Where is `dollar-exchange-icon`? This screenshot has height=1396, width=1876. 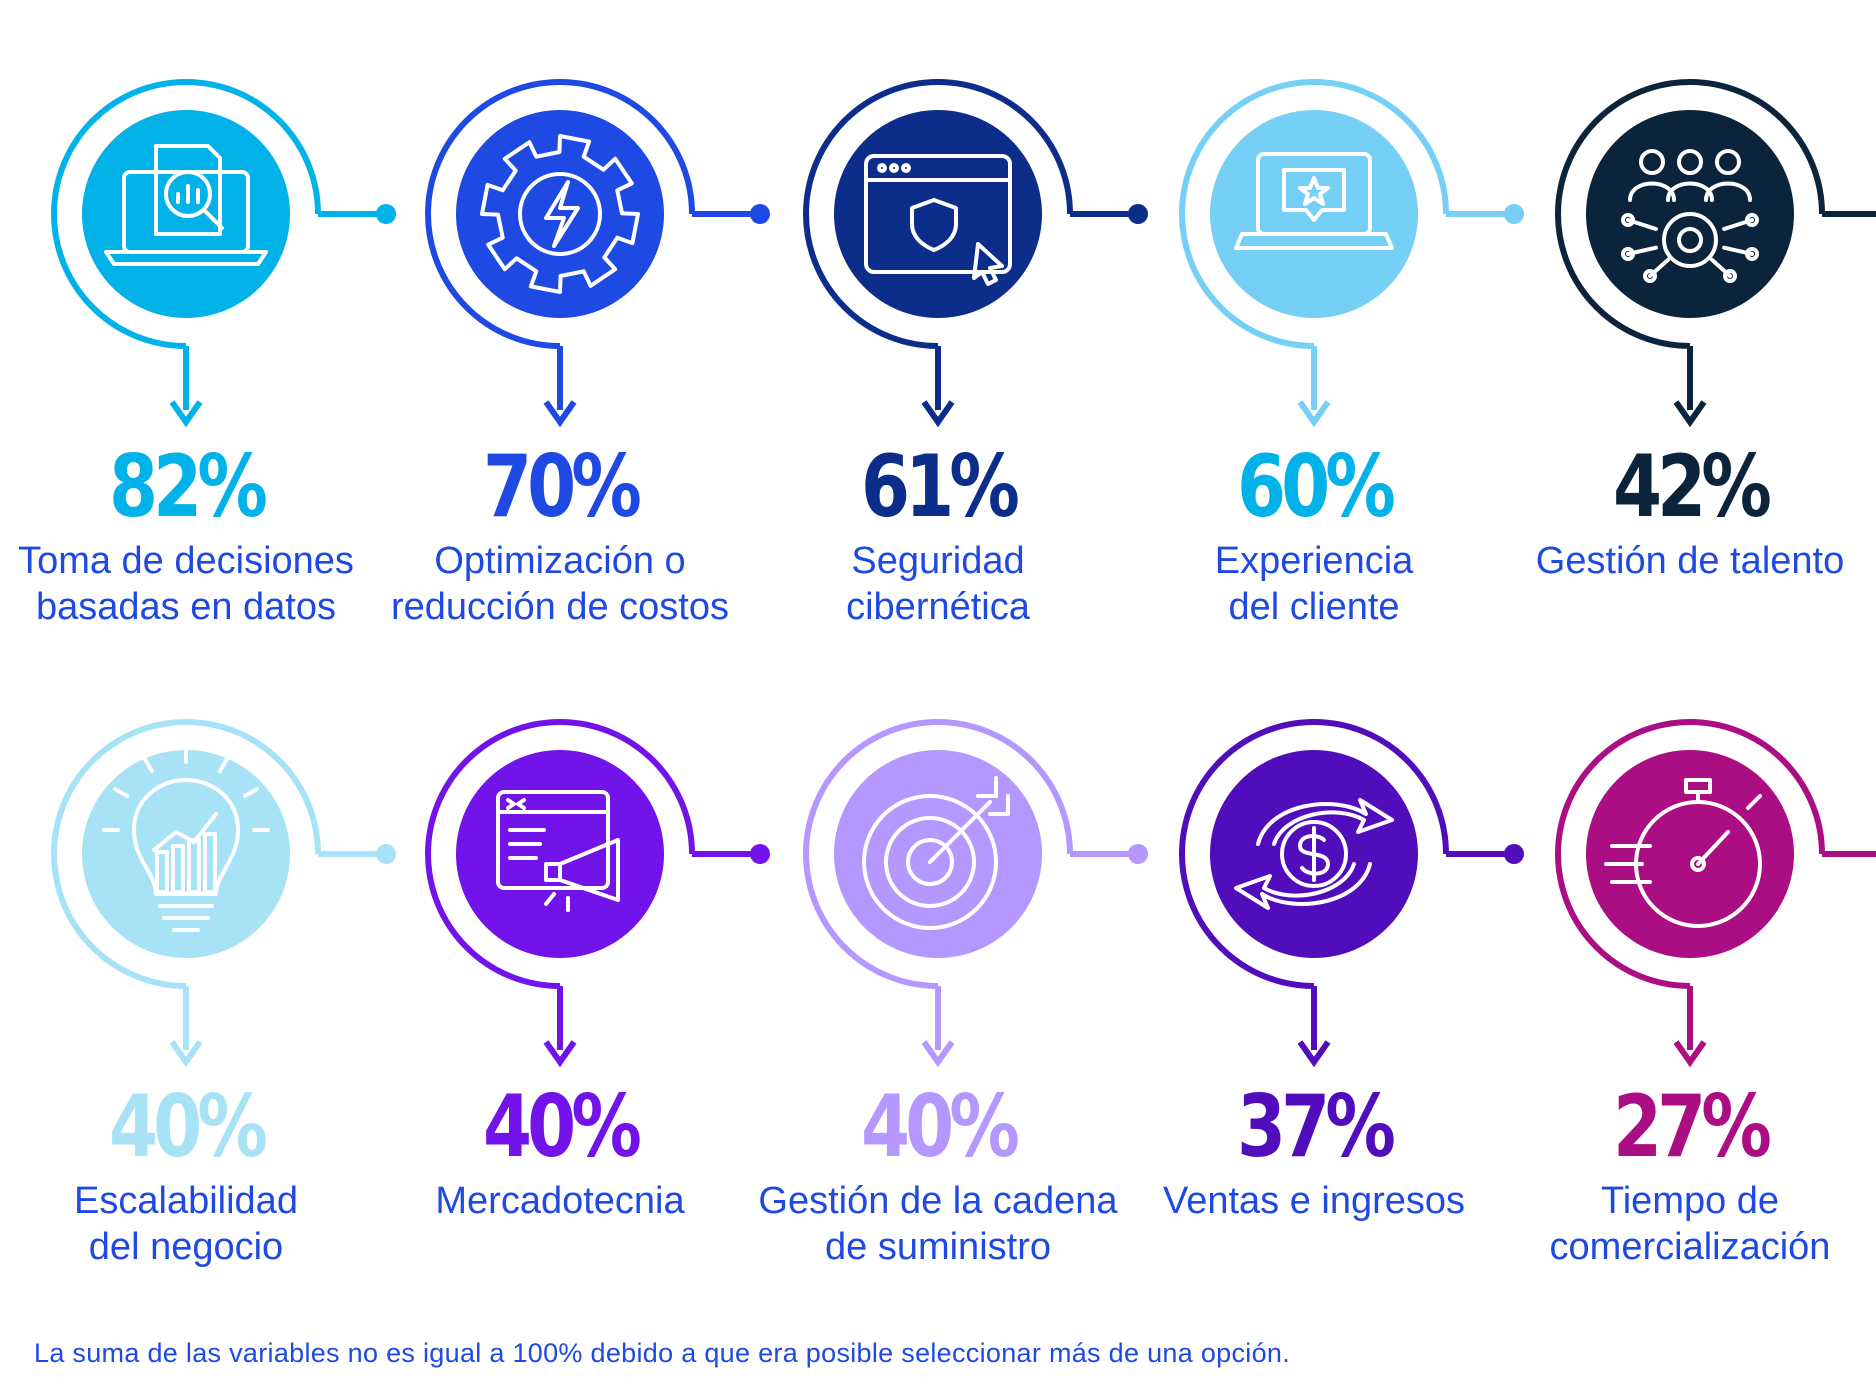
dollar-exchange-icon is located at coordinates (1314, 854).